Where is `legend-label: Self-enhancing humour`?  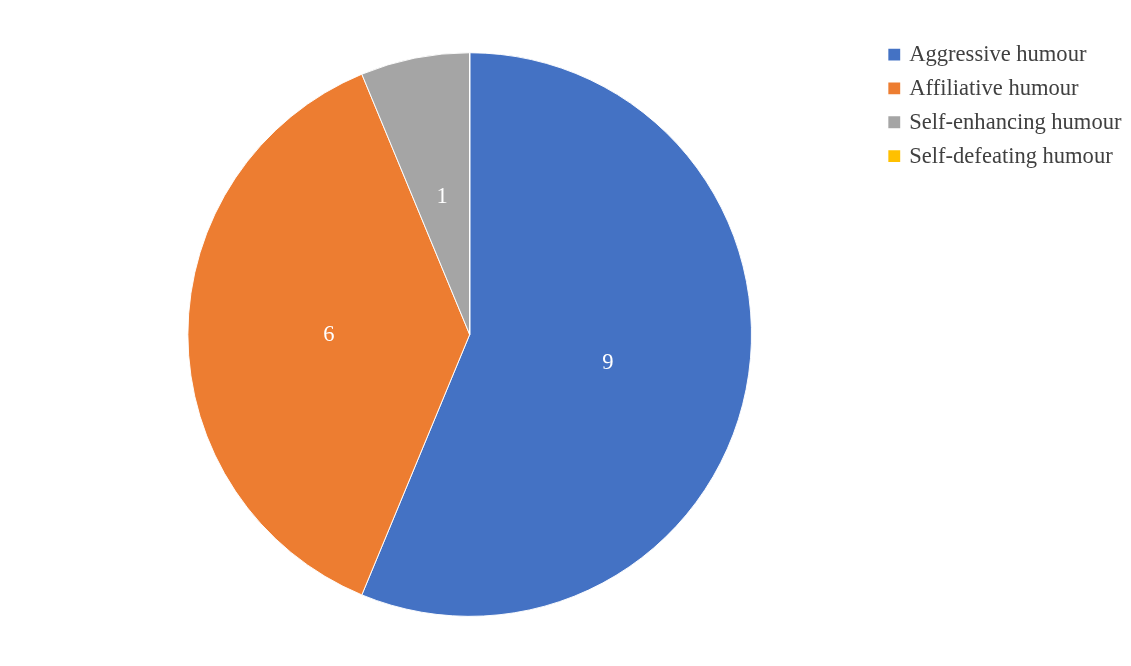 legend-label: Self-enhancing humour is located at coordinates (1015, 121).